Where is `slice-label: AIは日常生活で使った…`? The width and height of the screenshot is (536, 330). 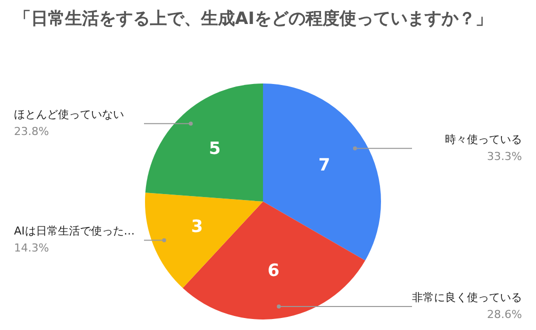
slice-label: AIは日常生活で使った… is located at coordinates (74, 231).